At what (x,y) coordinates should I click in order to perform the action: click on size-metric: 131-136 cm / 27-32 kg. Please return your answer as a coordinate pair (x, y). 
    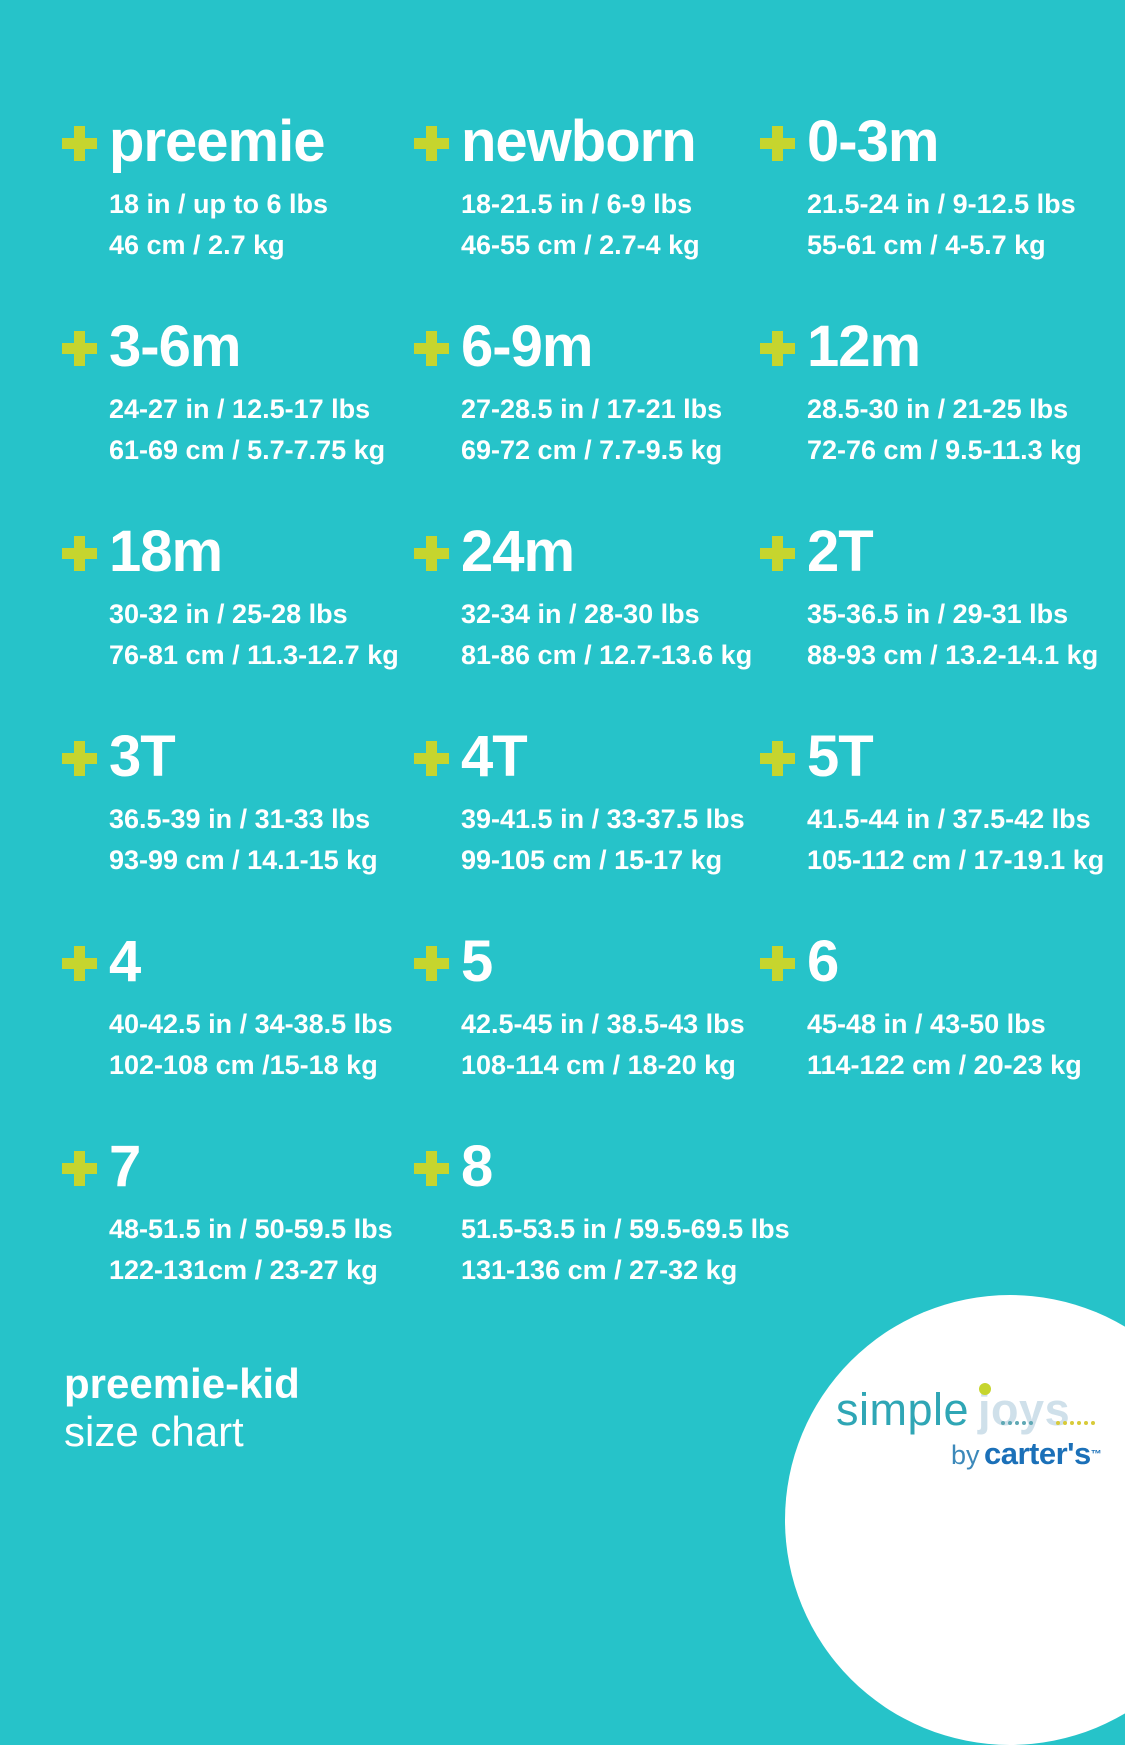
    Looking at the image, I should click on (599, 1269).